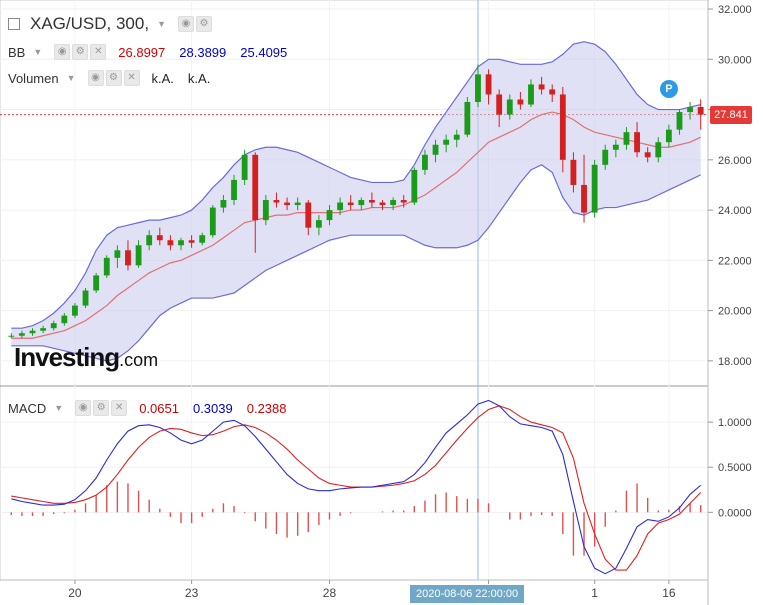 The height and width of the screenshot is (605, 763). I want to click on collapse-icon, so click(14, 24).